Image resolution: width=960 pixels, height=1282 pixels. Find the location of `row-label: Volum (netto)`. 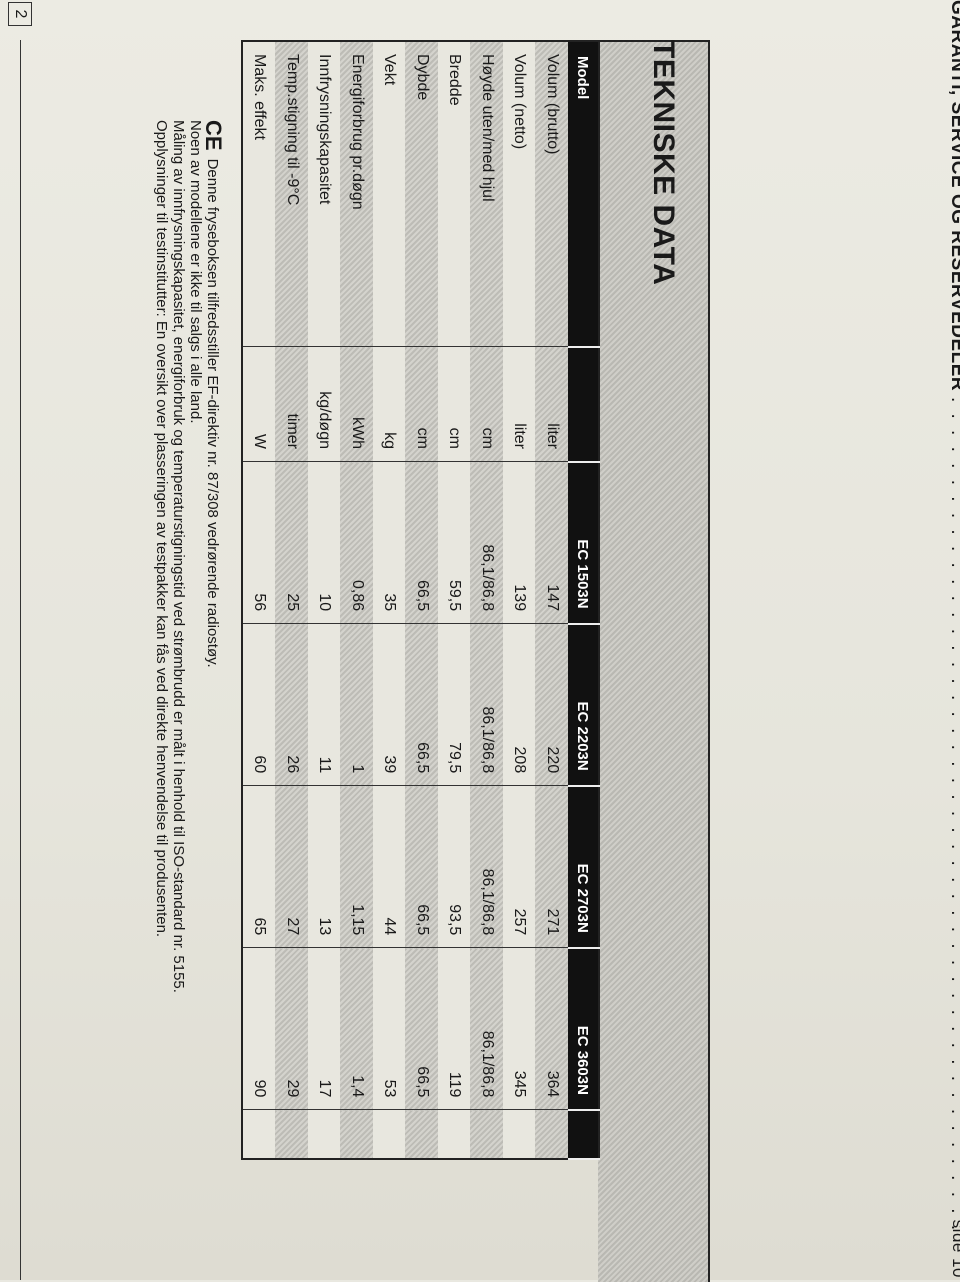

row-label: Volum (netto) is located at coordinates (519, 194).